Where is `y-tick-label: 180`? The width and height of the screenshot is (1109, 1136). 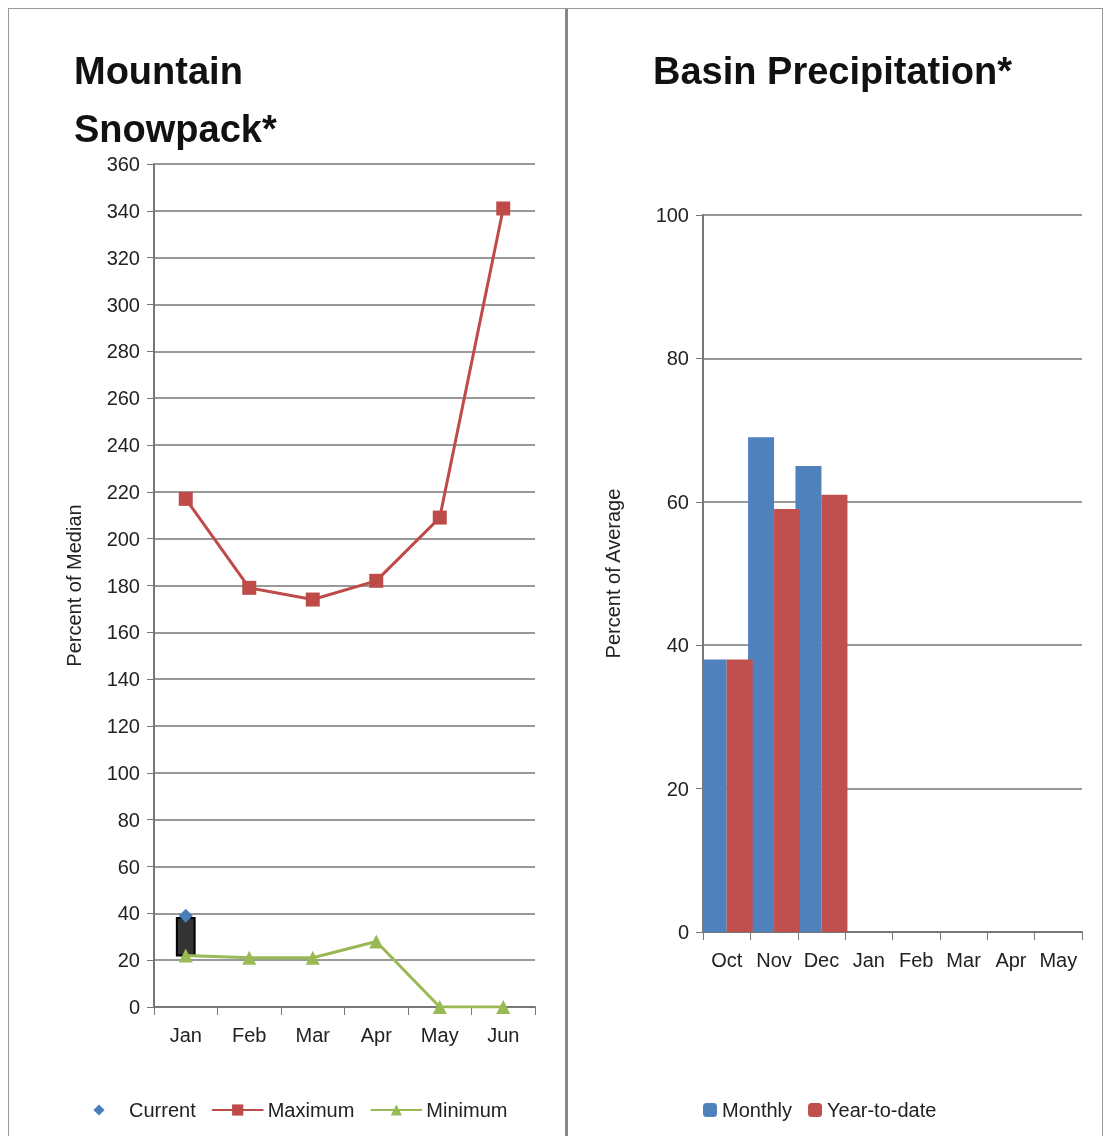 y-tick-label: 180 is located at coordinates (123, 585).